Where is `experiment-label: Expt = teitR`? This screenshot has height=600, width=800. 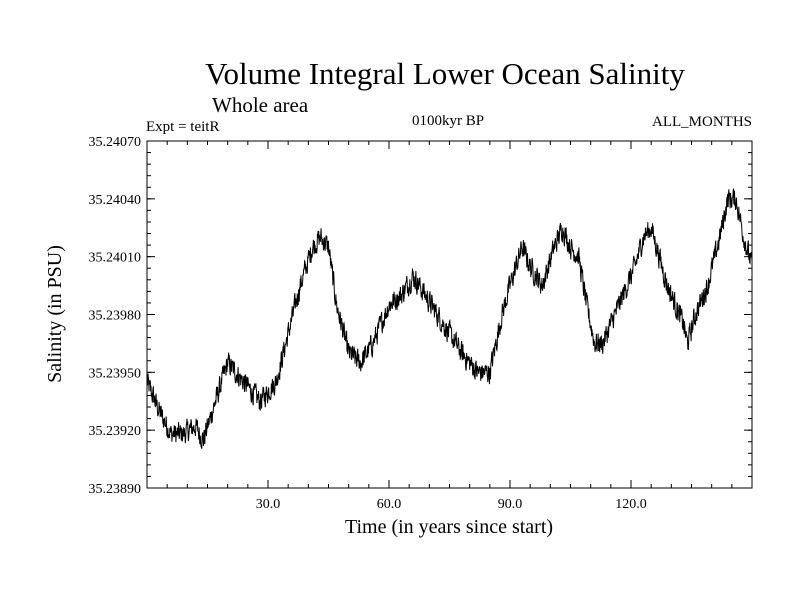
experiment-label: Expt = teitR is located at coordinates (182, 127).